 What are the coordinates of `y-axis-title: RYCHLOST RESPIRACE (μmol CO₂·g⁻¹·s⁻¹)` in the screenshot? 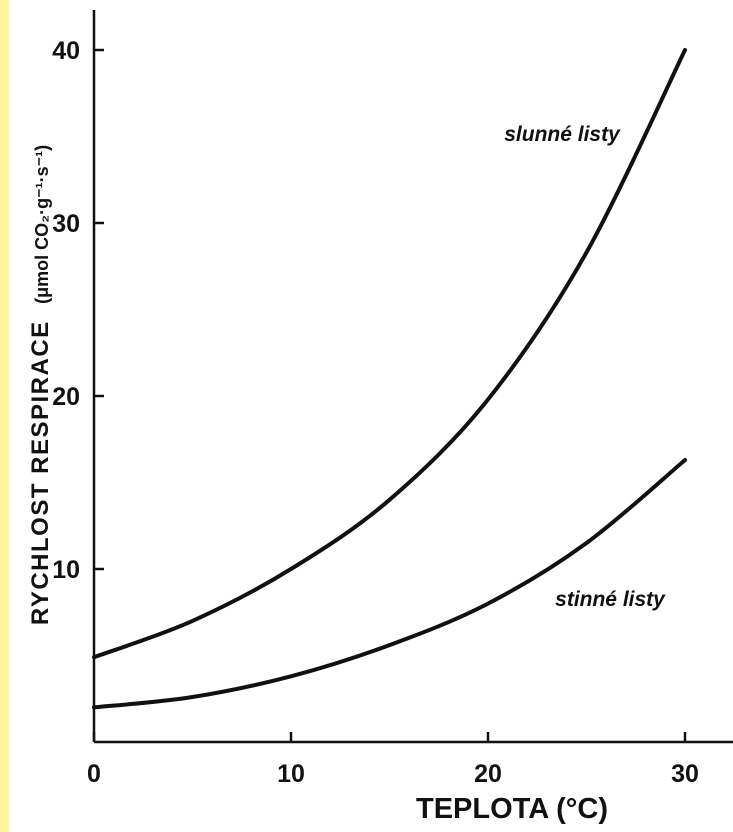 It's located at (40, 385).